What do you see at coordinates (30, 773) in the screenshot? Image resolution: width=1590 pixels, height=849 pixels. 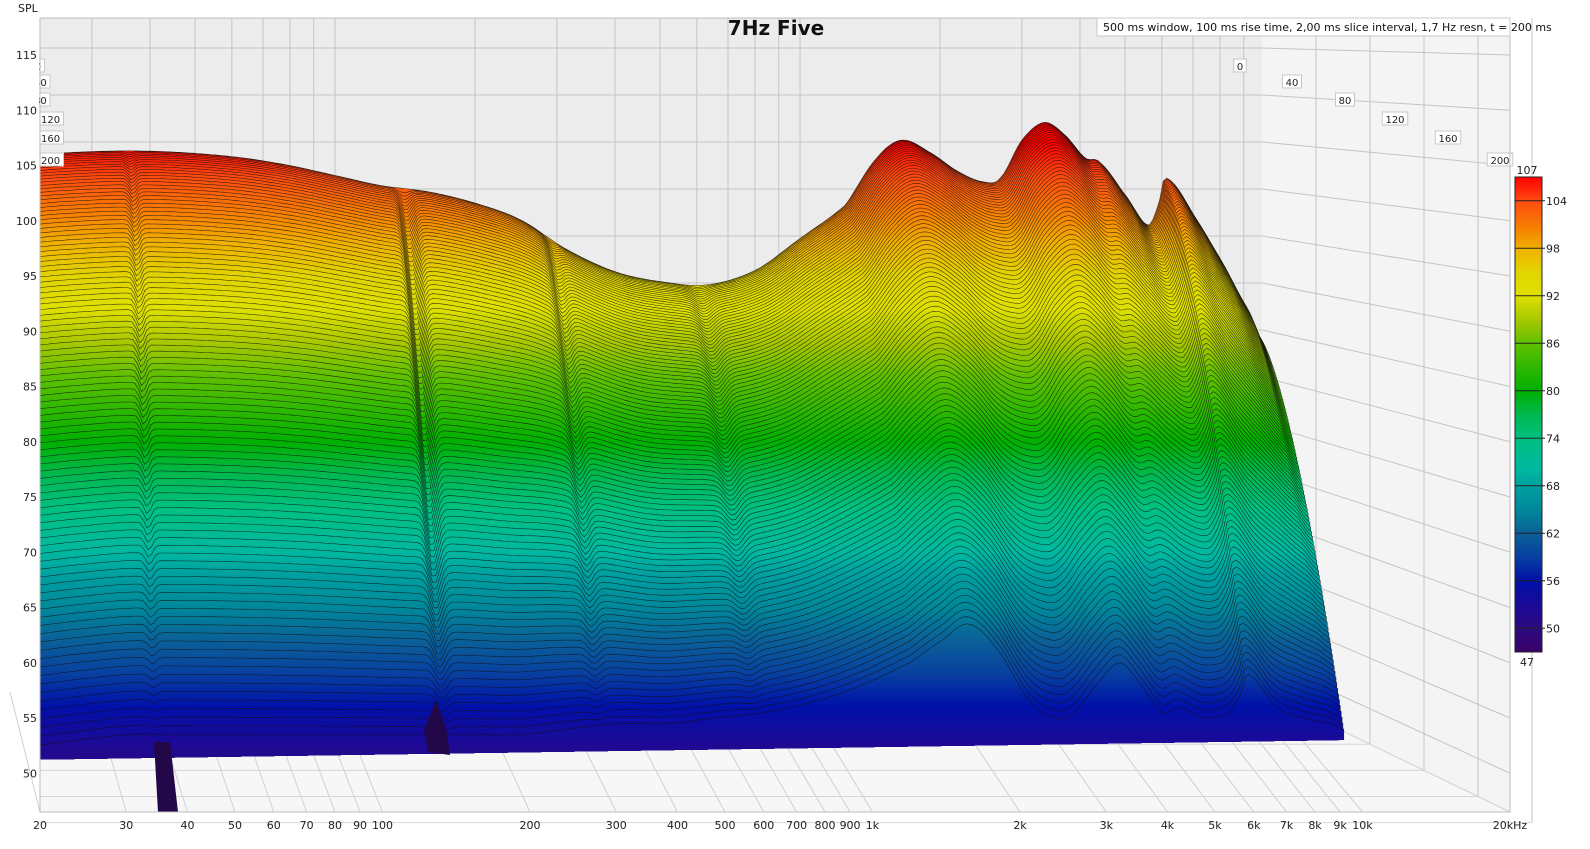 I see `y-tick-label: 50` at bounding box center [30, 773].